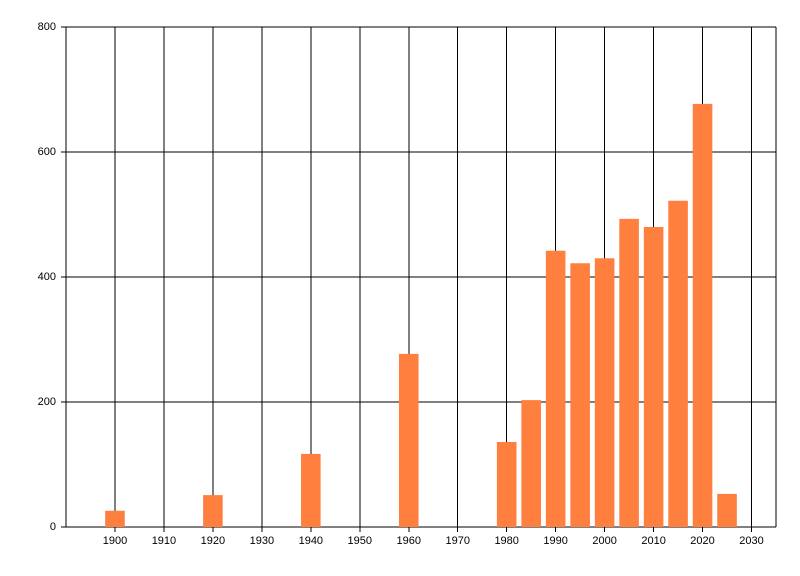 The image size is (800, 576). What do you see at coordinates (457, 541) in the screenshot?
I see `x-tick-label: 1970` at bounding box center [457, 541].